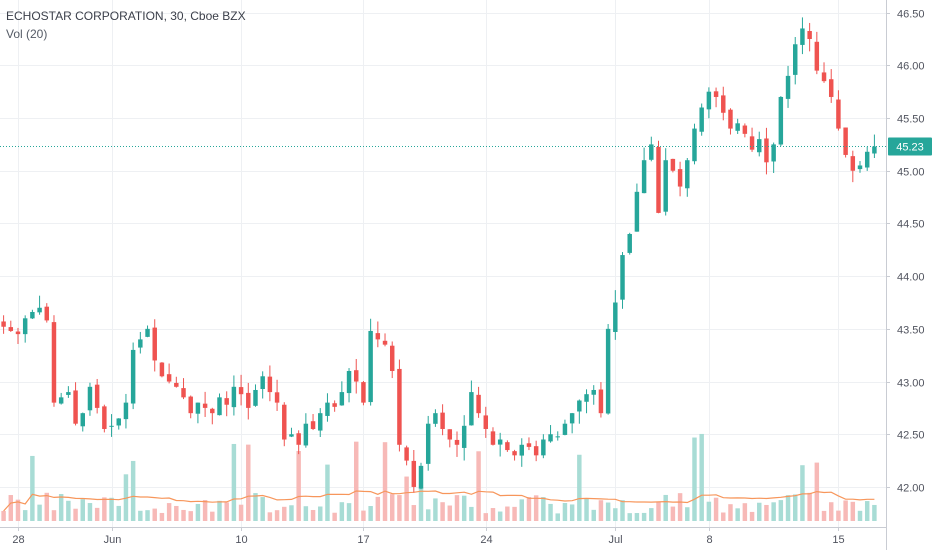 The image size is (932, 555). Describe the element at coordinates (428, 536) in the screenshot. I see `time-axis: 28 Jun 10 17 24 Jul 8 15` at that location.